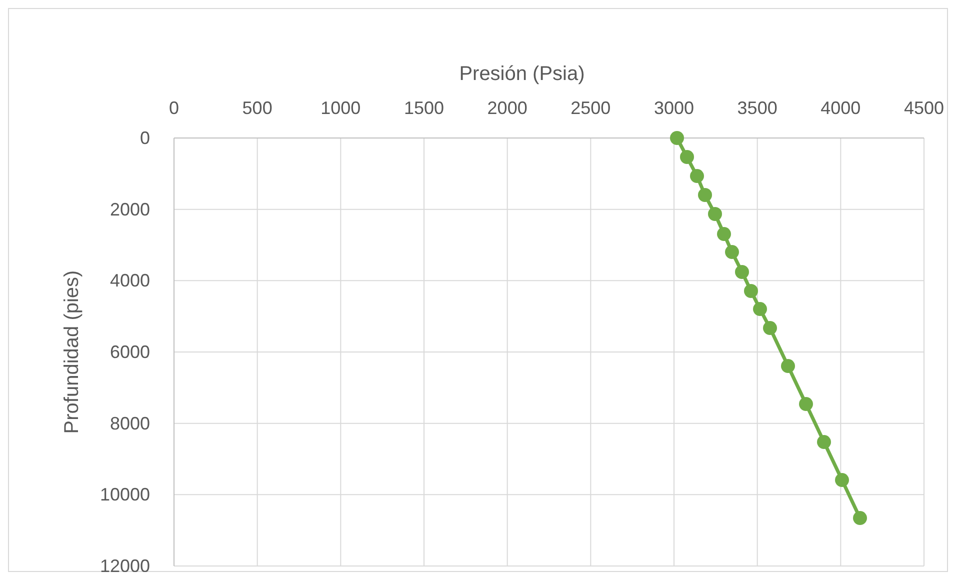 Image resolution: width=956 pixels, height=580 pixels. What do you see at coordinates (130, 209) in the screenshot?
I see `y-tick-label: 2000` at bounding box center [130, 209].